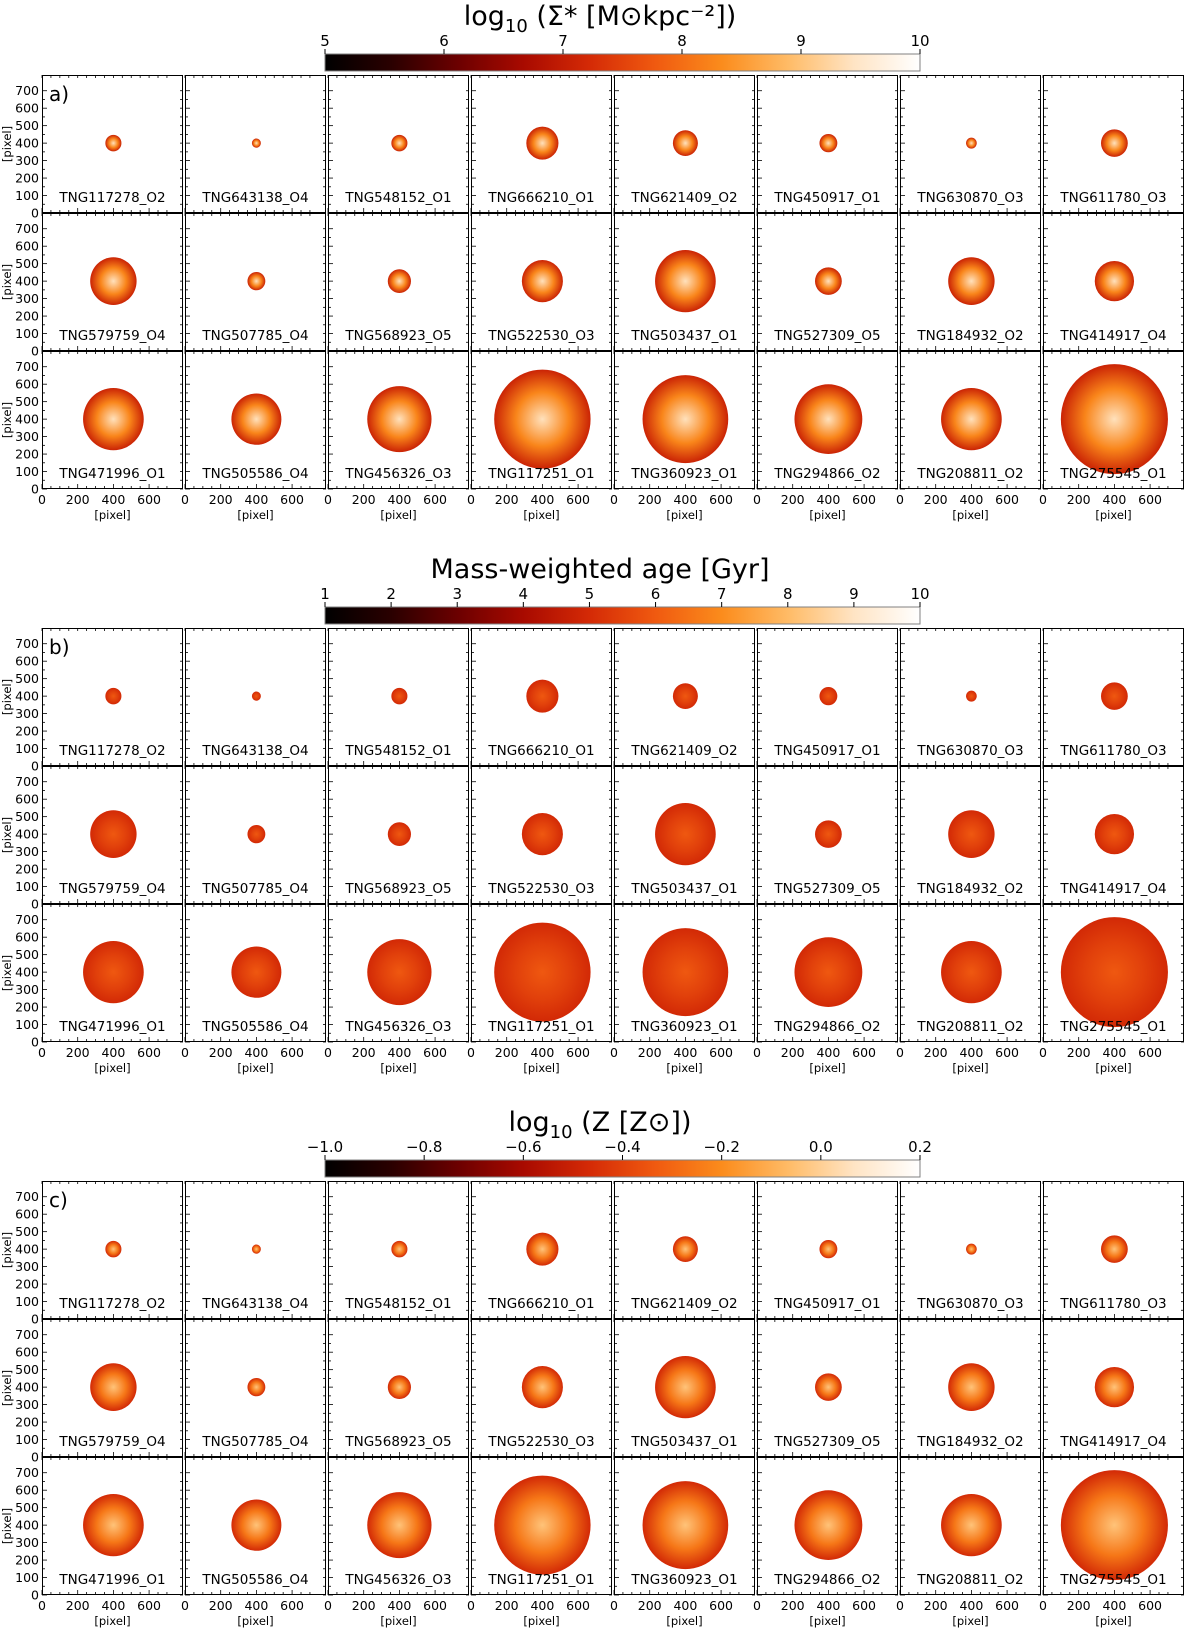 This screenshot has height=1644, width=1200. What do you see at coordinates (398, 420) in the screenshot?
I see `galaxy-map-cell: TNG456326_O3` at bounding box center [398, 420].